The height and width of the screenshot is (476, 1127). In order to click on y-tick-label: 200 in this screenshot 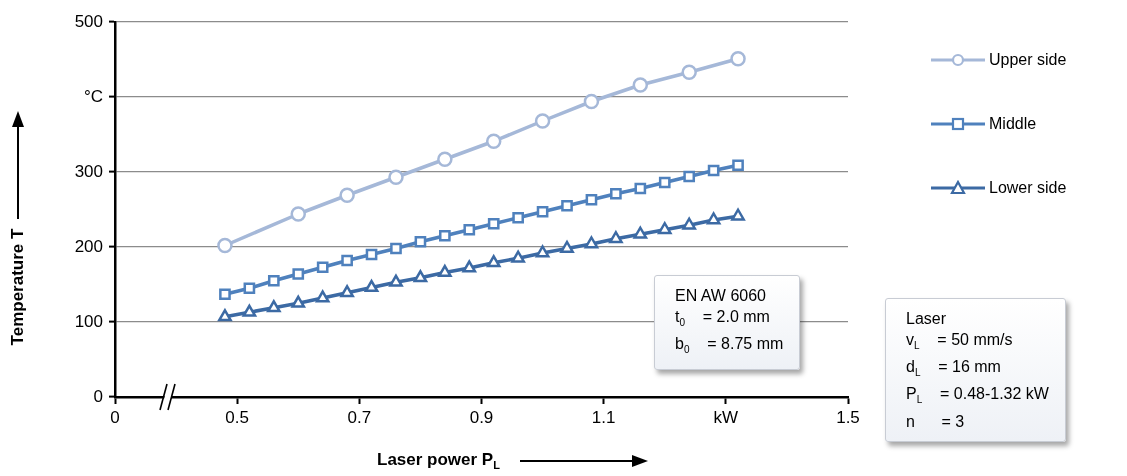, I will do `click(88, 246)`.